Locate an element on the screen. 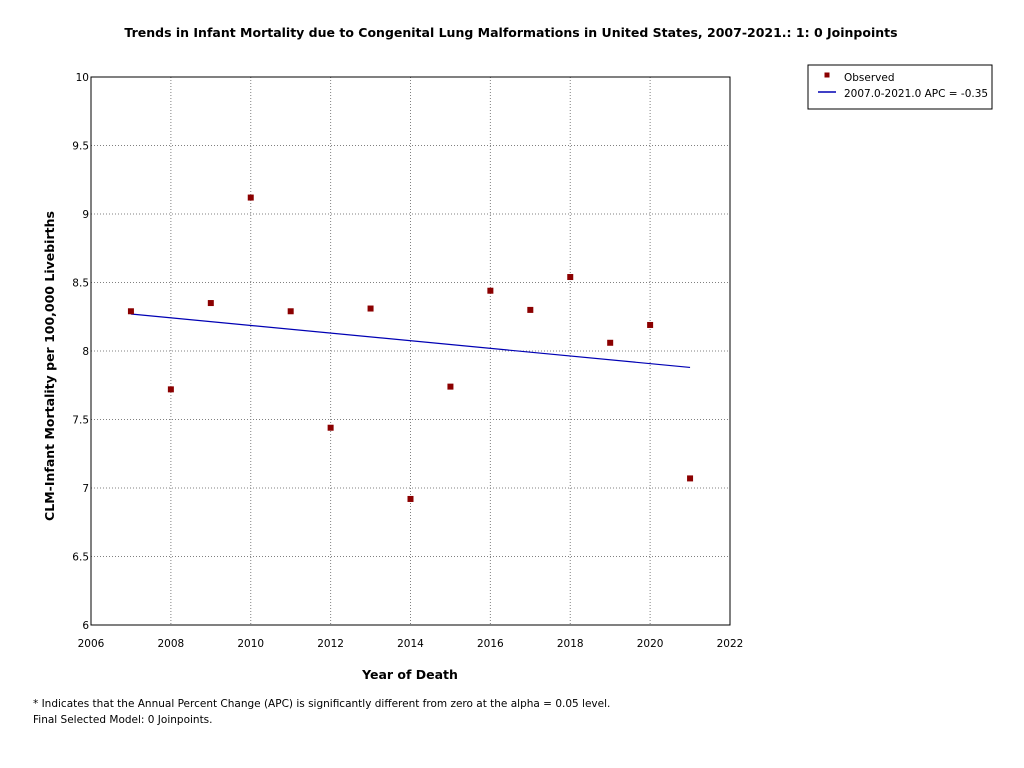 The width and height of the screenshot is (1024, 768). x-tick-label: 2018 is located at coordinates (570, 644).